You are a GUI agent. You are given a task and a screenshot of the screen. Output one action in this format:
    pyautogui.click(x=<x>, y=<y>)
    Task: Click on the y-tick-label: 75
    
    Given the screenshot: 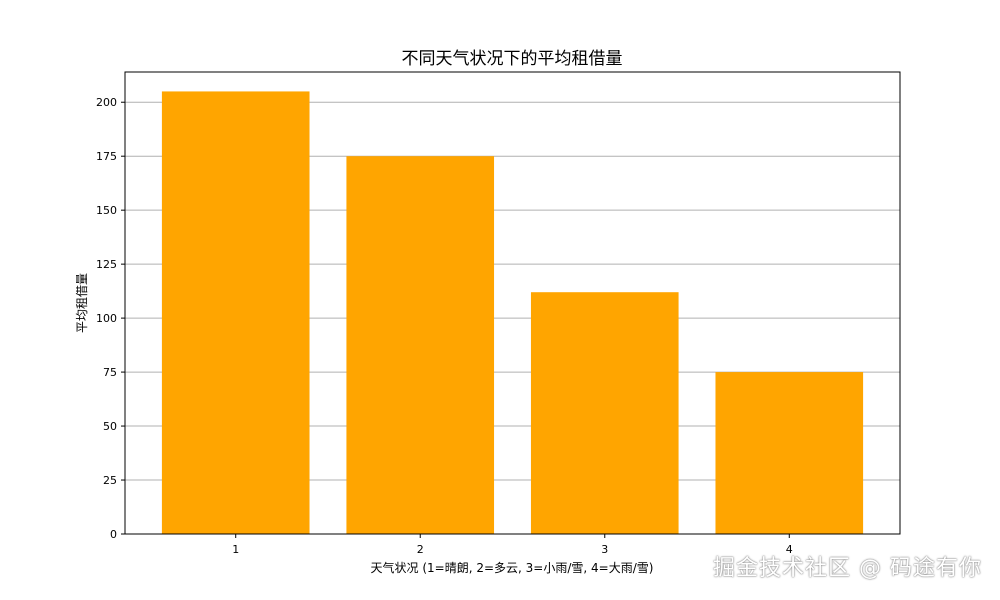 What is the action you would take?
    pyautogui.click(x=110, y=372)
    